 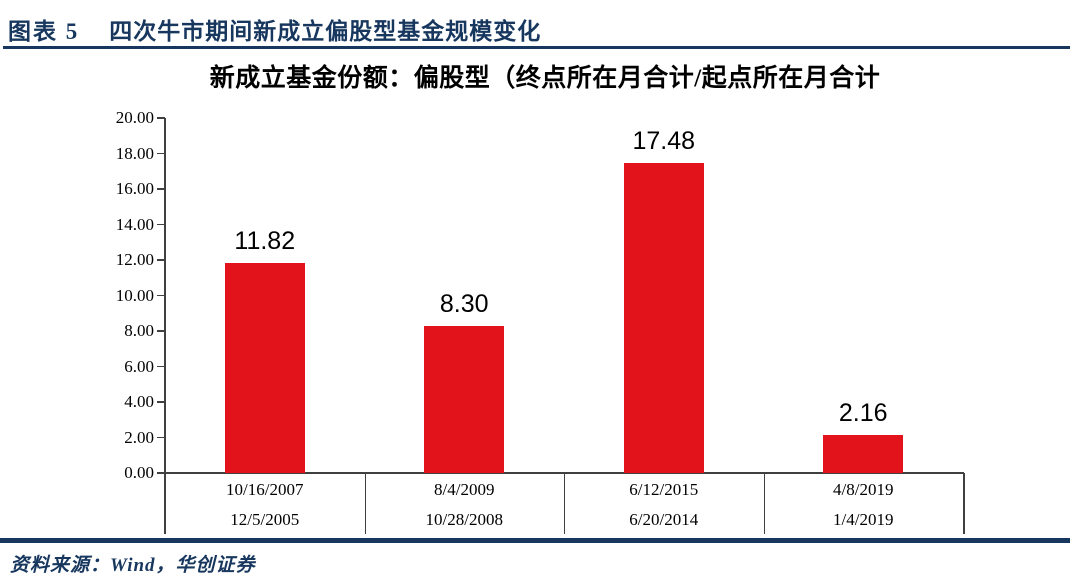 I want to click on category-label-end-date: 8/4/2009, so click(x=464, y=489).